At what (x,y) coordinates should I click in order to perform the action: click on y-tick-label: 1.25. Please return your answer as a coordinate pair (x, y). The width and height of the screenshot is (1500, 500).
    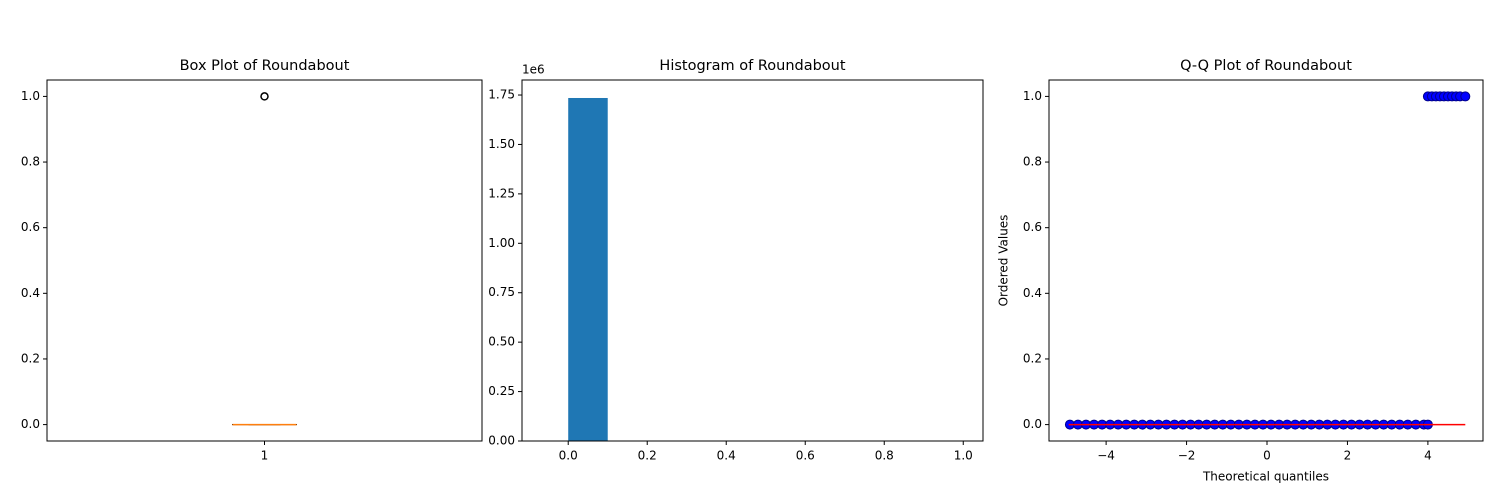
    Looking at the image, I should click on (501, 193).